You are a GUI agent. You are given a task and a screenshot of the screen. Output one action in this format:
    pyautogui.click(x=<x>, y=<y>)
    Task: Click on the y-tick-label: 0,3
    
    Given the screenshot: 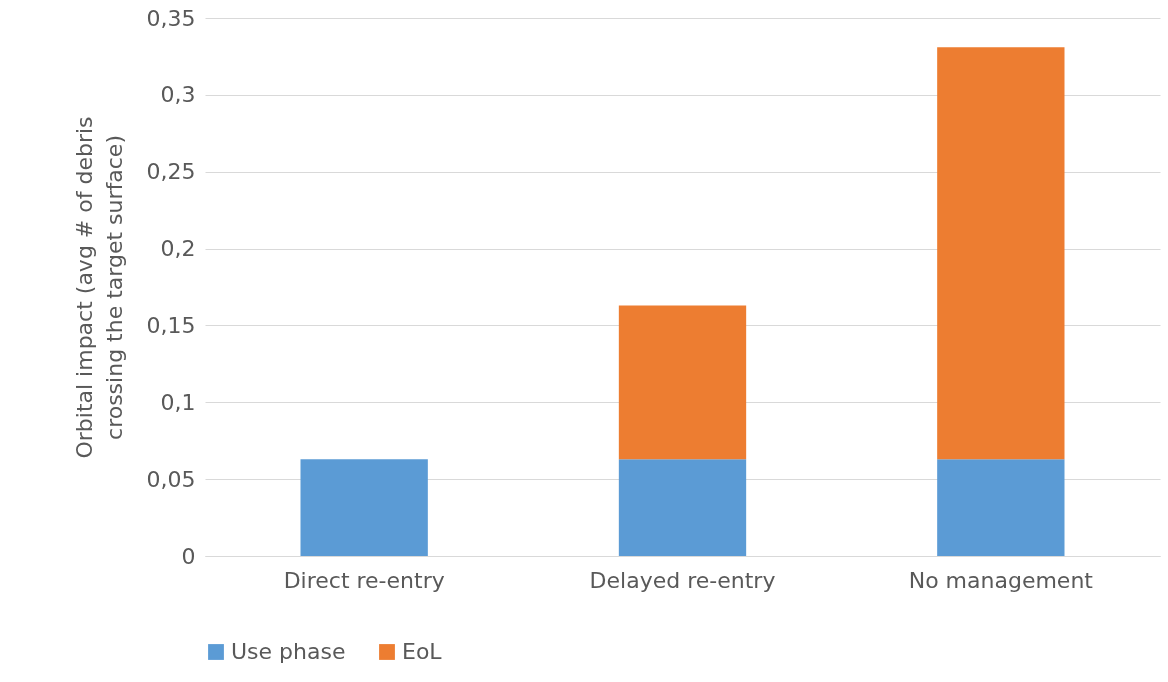 What is the action you would take?
    pyautogui.click(x=178, y=95)
    